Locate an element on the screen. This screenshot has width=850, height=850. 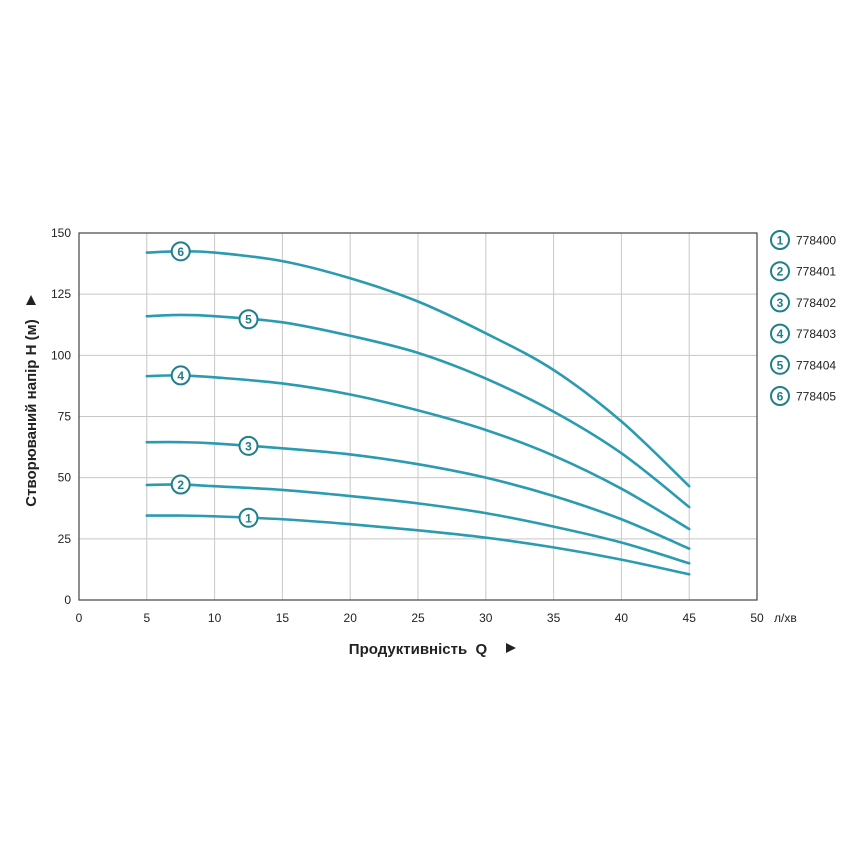
legend-label: 778405 is located at coordinates (816, 397).